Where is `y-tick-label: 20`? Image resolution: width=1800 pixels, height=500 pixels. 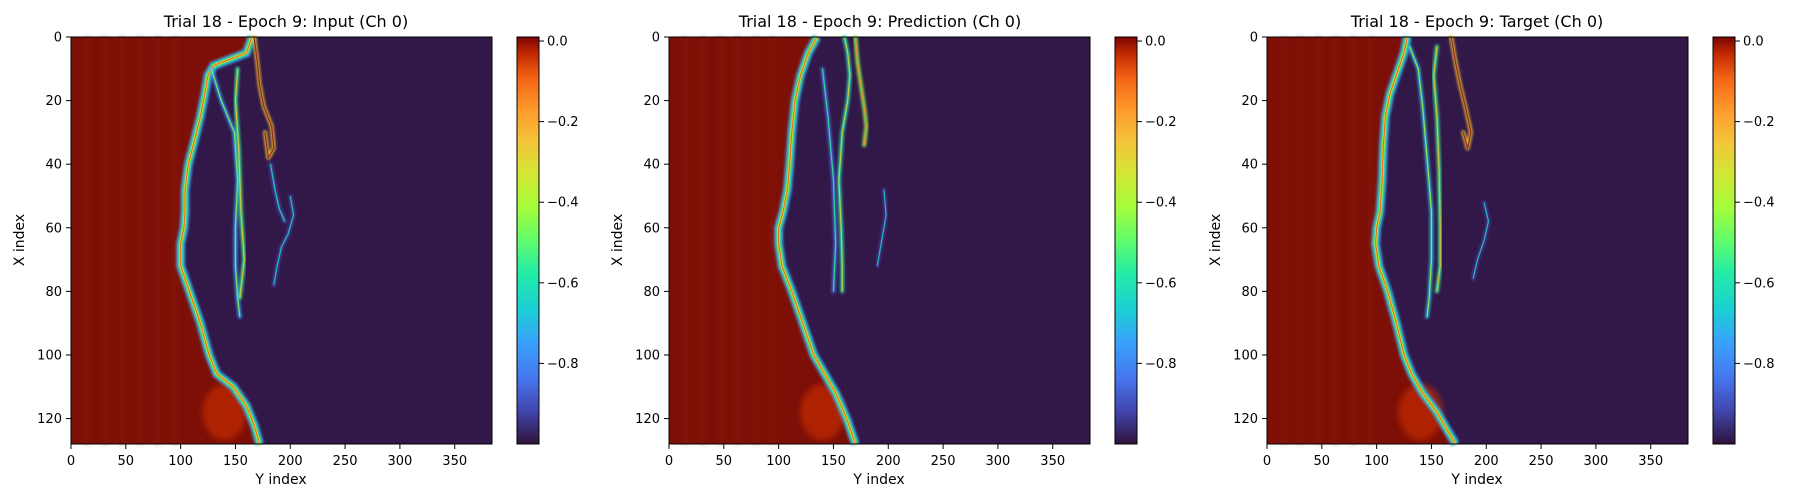
y-tick-label: 20 is located at coordinates (651, 101).